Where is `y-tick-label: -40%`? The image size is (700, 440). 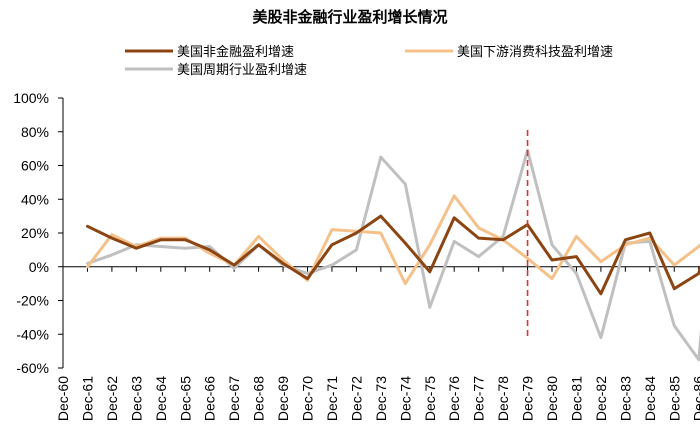 y-tick-label: -40% is located at coordinates (32, 334).